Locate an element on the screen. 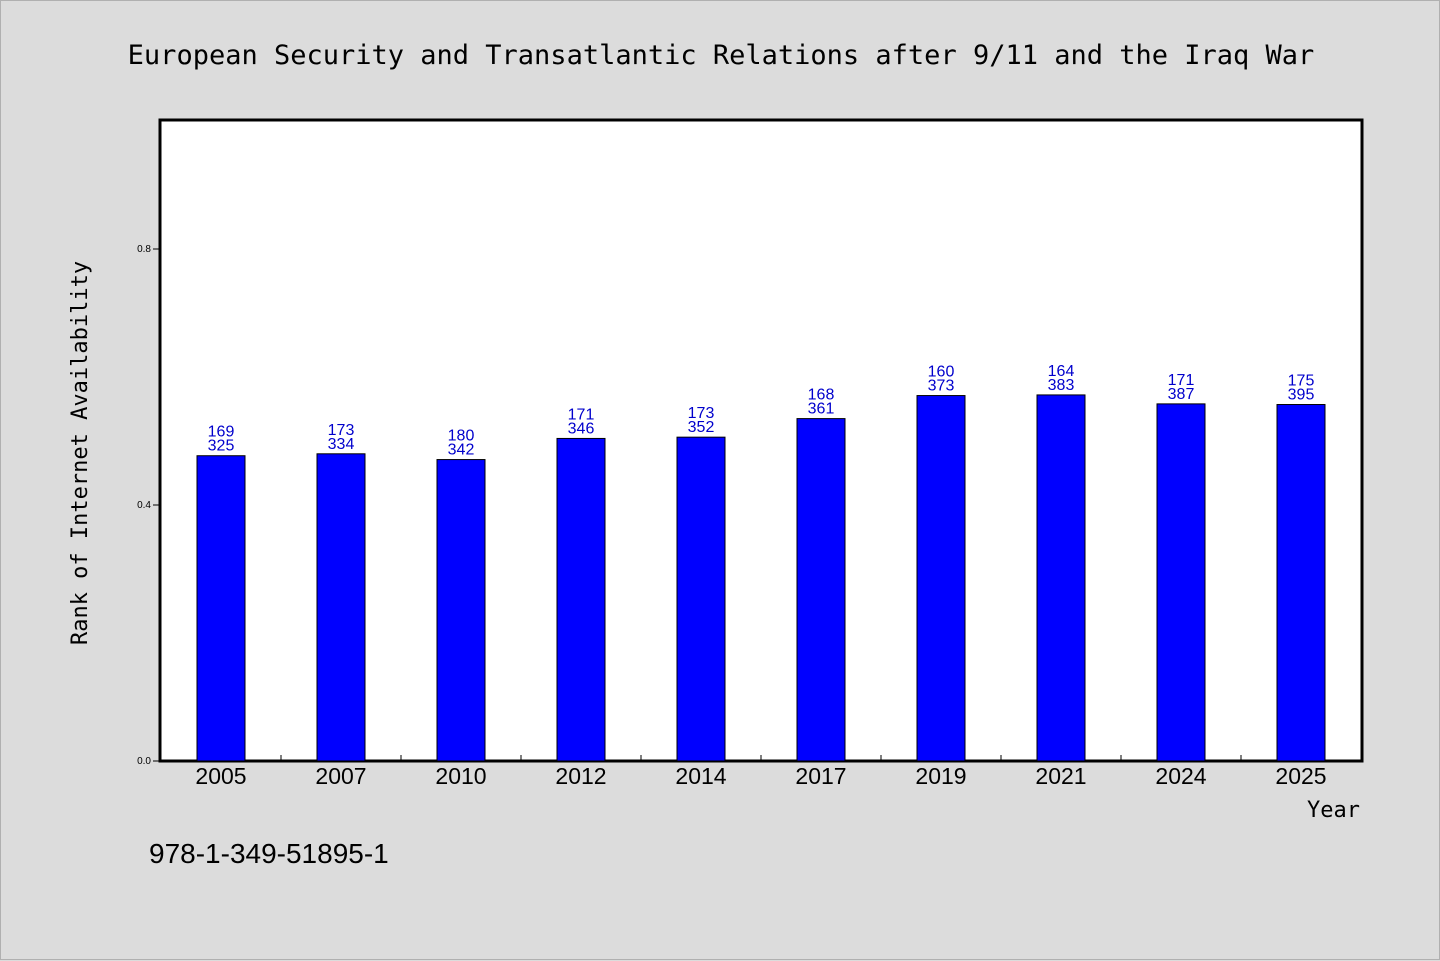 The width and height of the screenshot is (1440, 961). data-label-bottom: 387 is located at coordinates (1181, 394).